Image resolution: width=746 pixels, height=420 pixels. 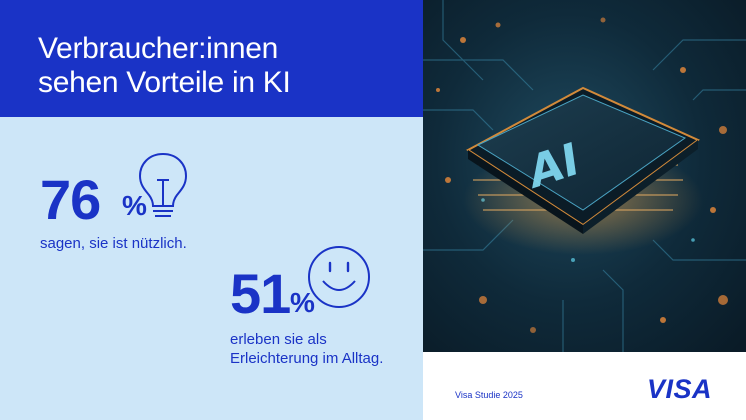 What do you see at coordinates (679, 389) in the screenshot?
I see `visa-logo: VISA` at bounding box center [679, 389].